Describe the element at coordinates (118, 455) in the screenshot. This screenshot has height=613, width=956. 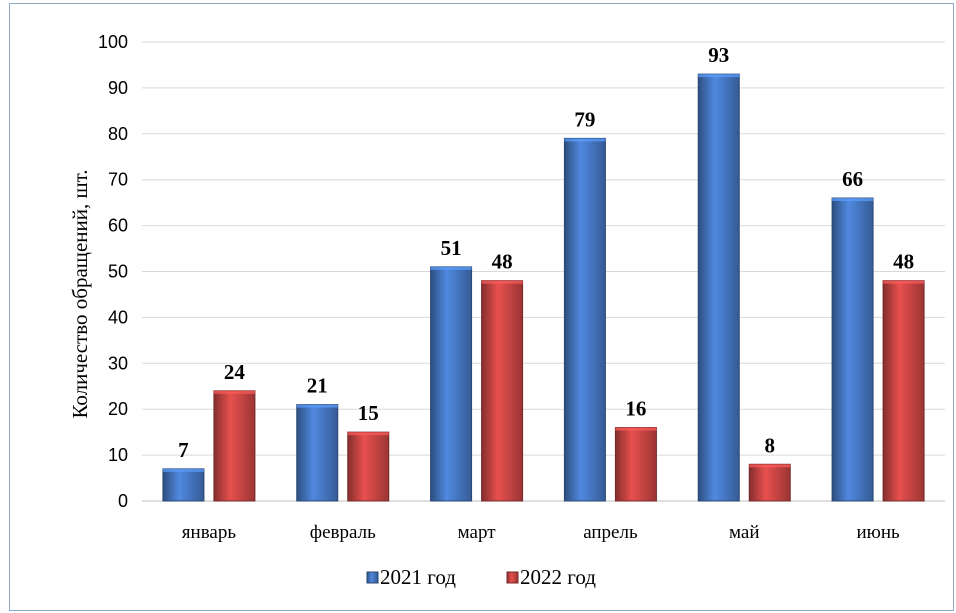
I see `y-tick-label: 10` at that location.